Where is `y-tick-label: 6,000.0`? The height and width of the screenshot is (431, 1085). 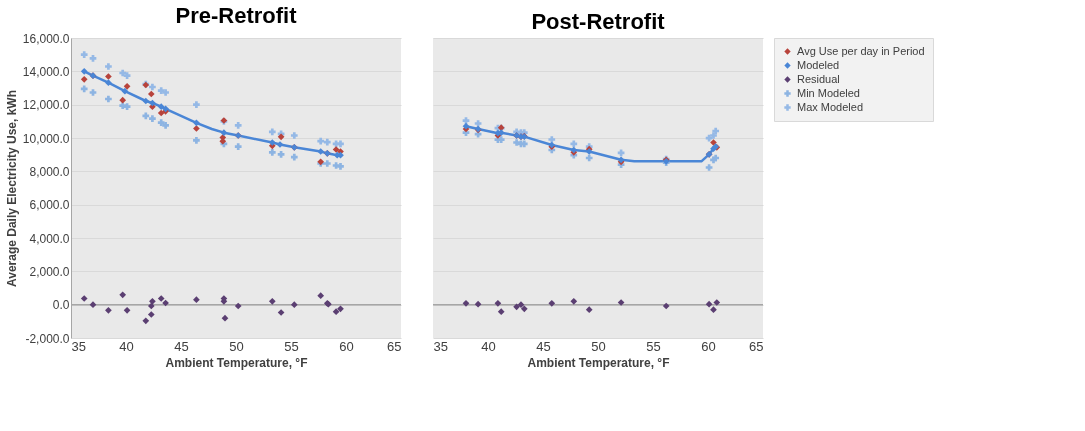
y-tick-label: 6,000.0 is located at coordinates (49, 205).